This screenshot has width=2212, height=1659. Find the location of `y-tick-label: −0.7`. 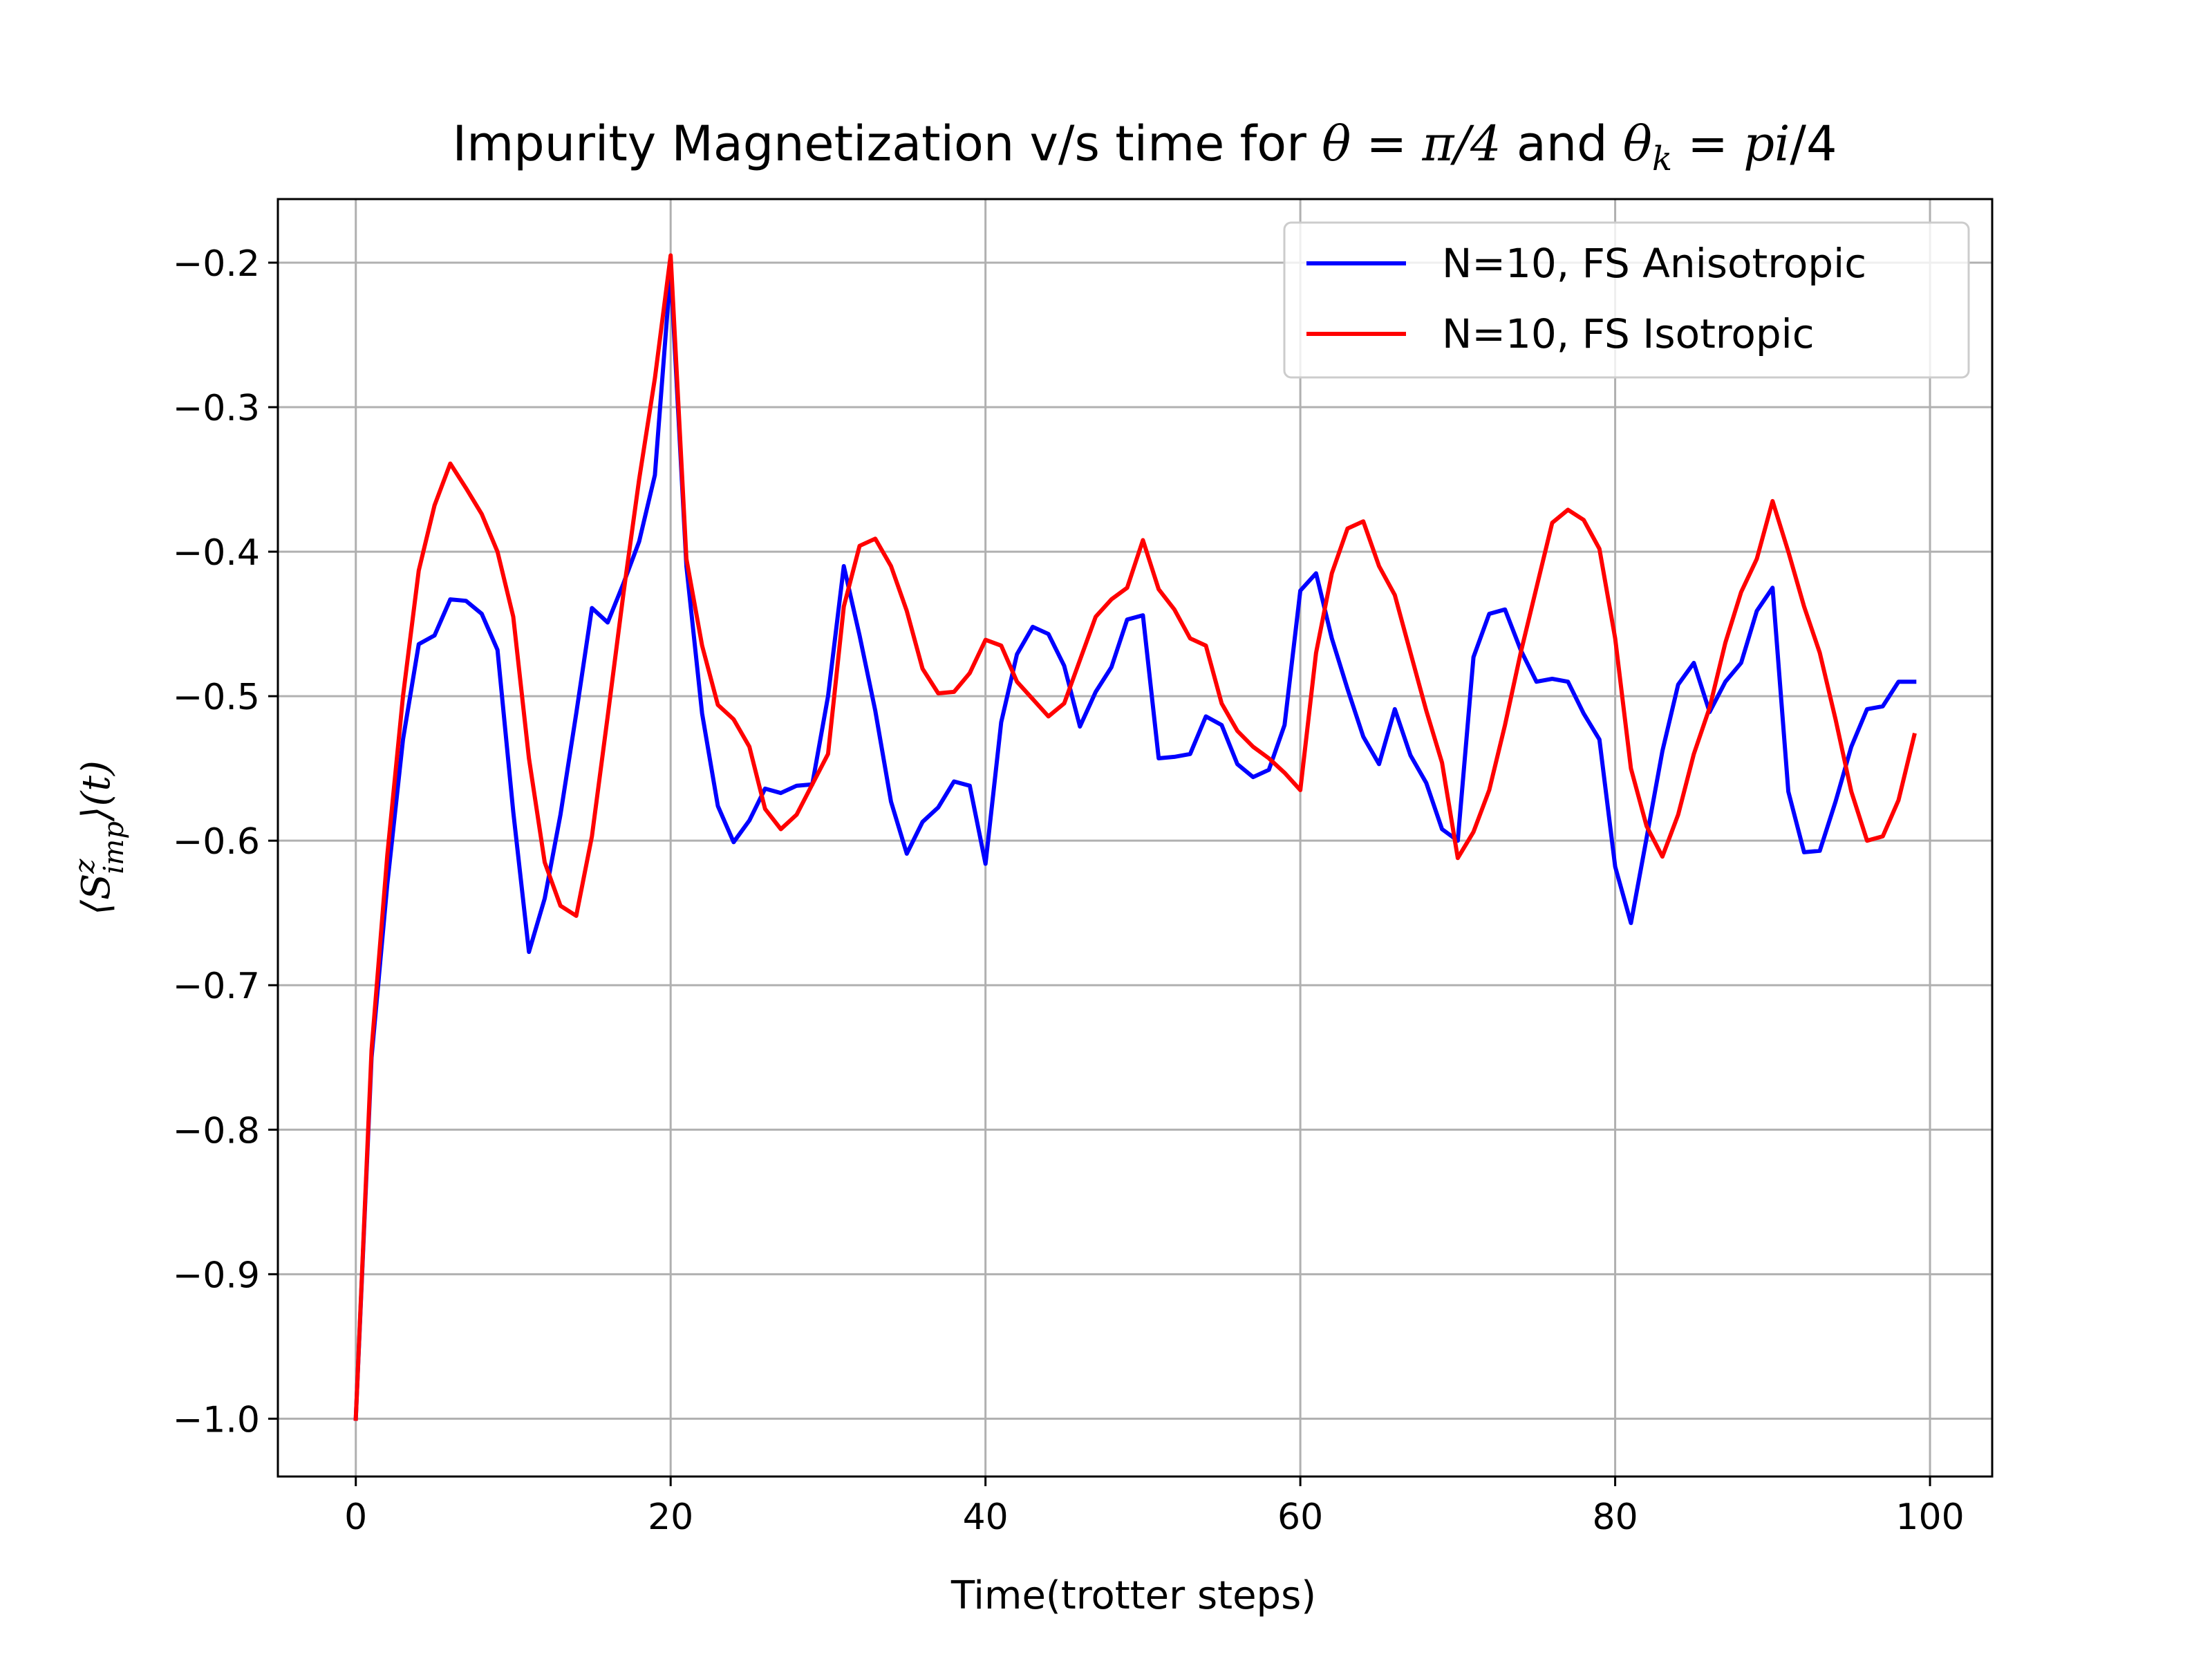

y-tick-label: −0.7 is located at coordinates (216, 986).